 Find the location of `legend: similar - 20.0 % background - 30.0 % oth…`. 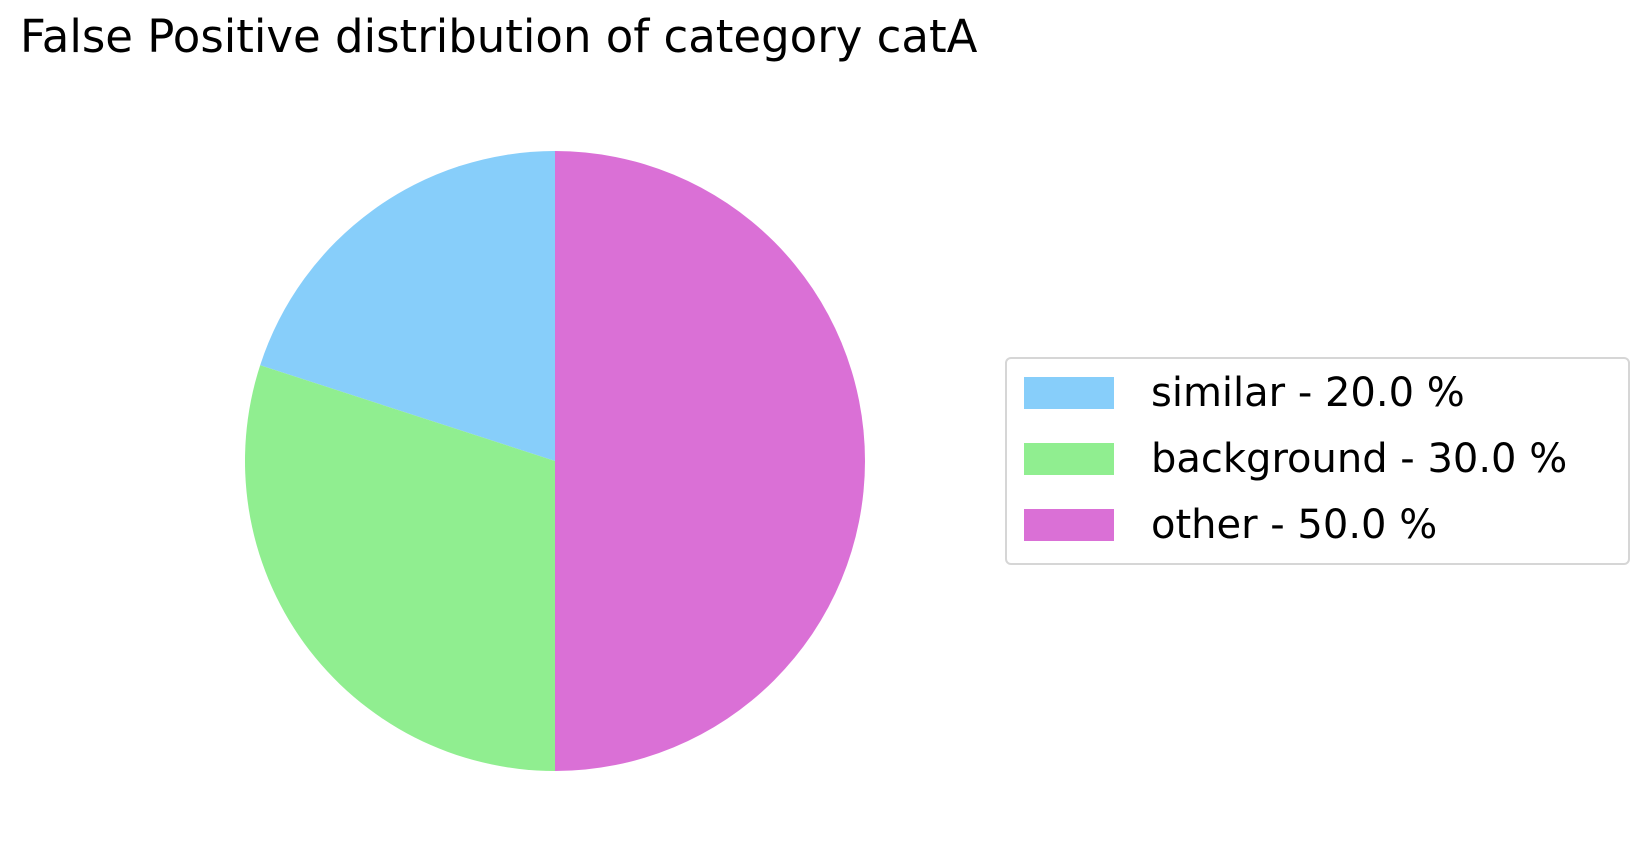

legend: similar - 20.0 % background - 30.0 % oth… is located at coordinates (1317, 461).